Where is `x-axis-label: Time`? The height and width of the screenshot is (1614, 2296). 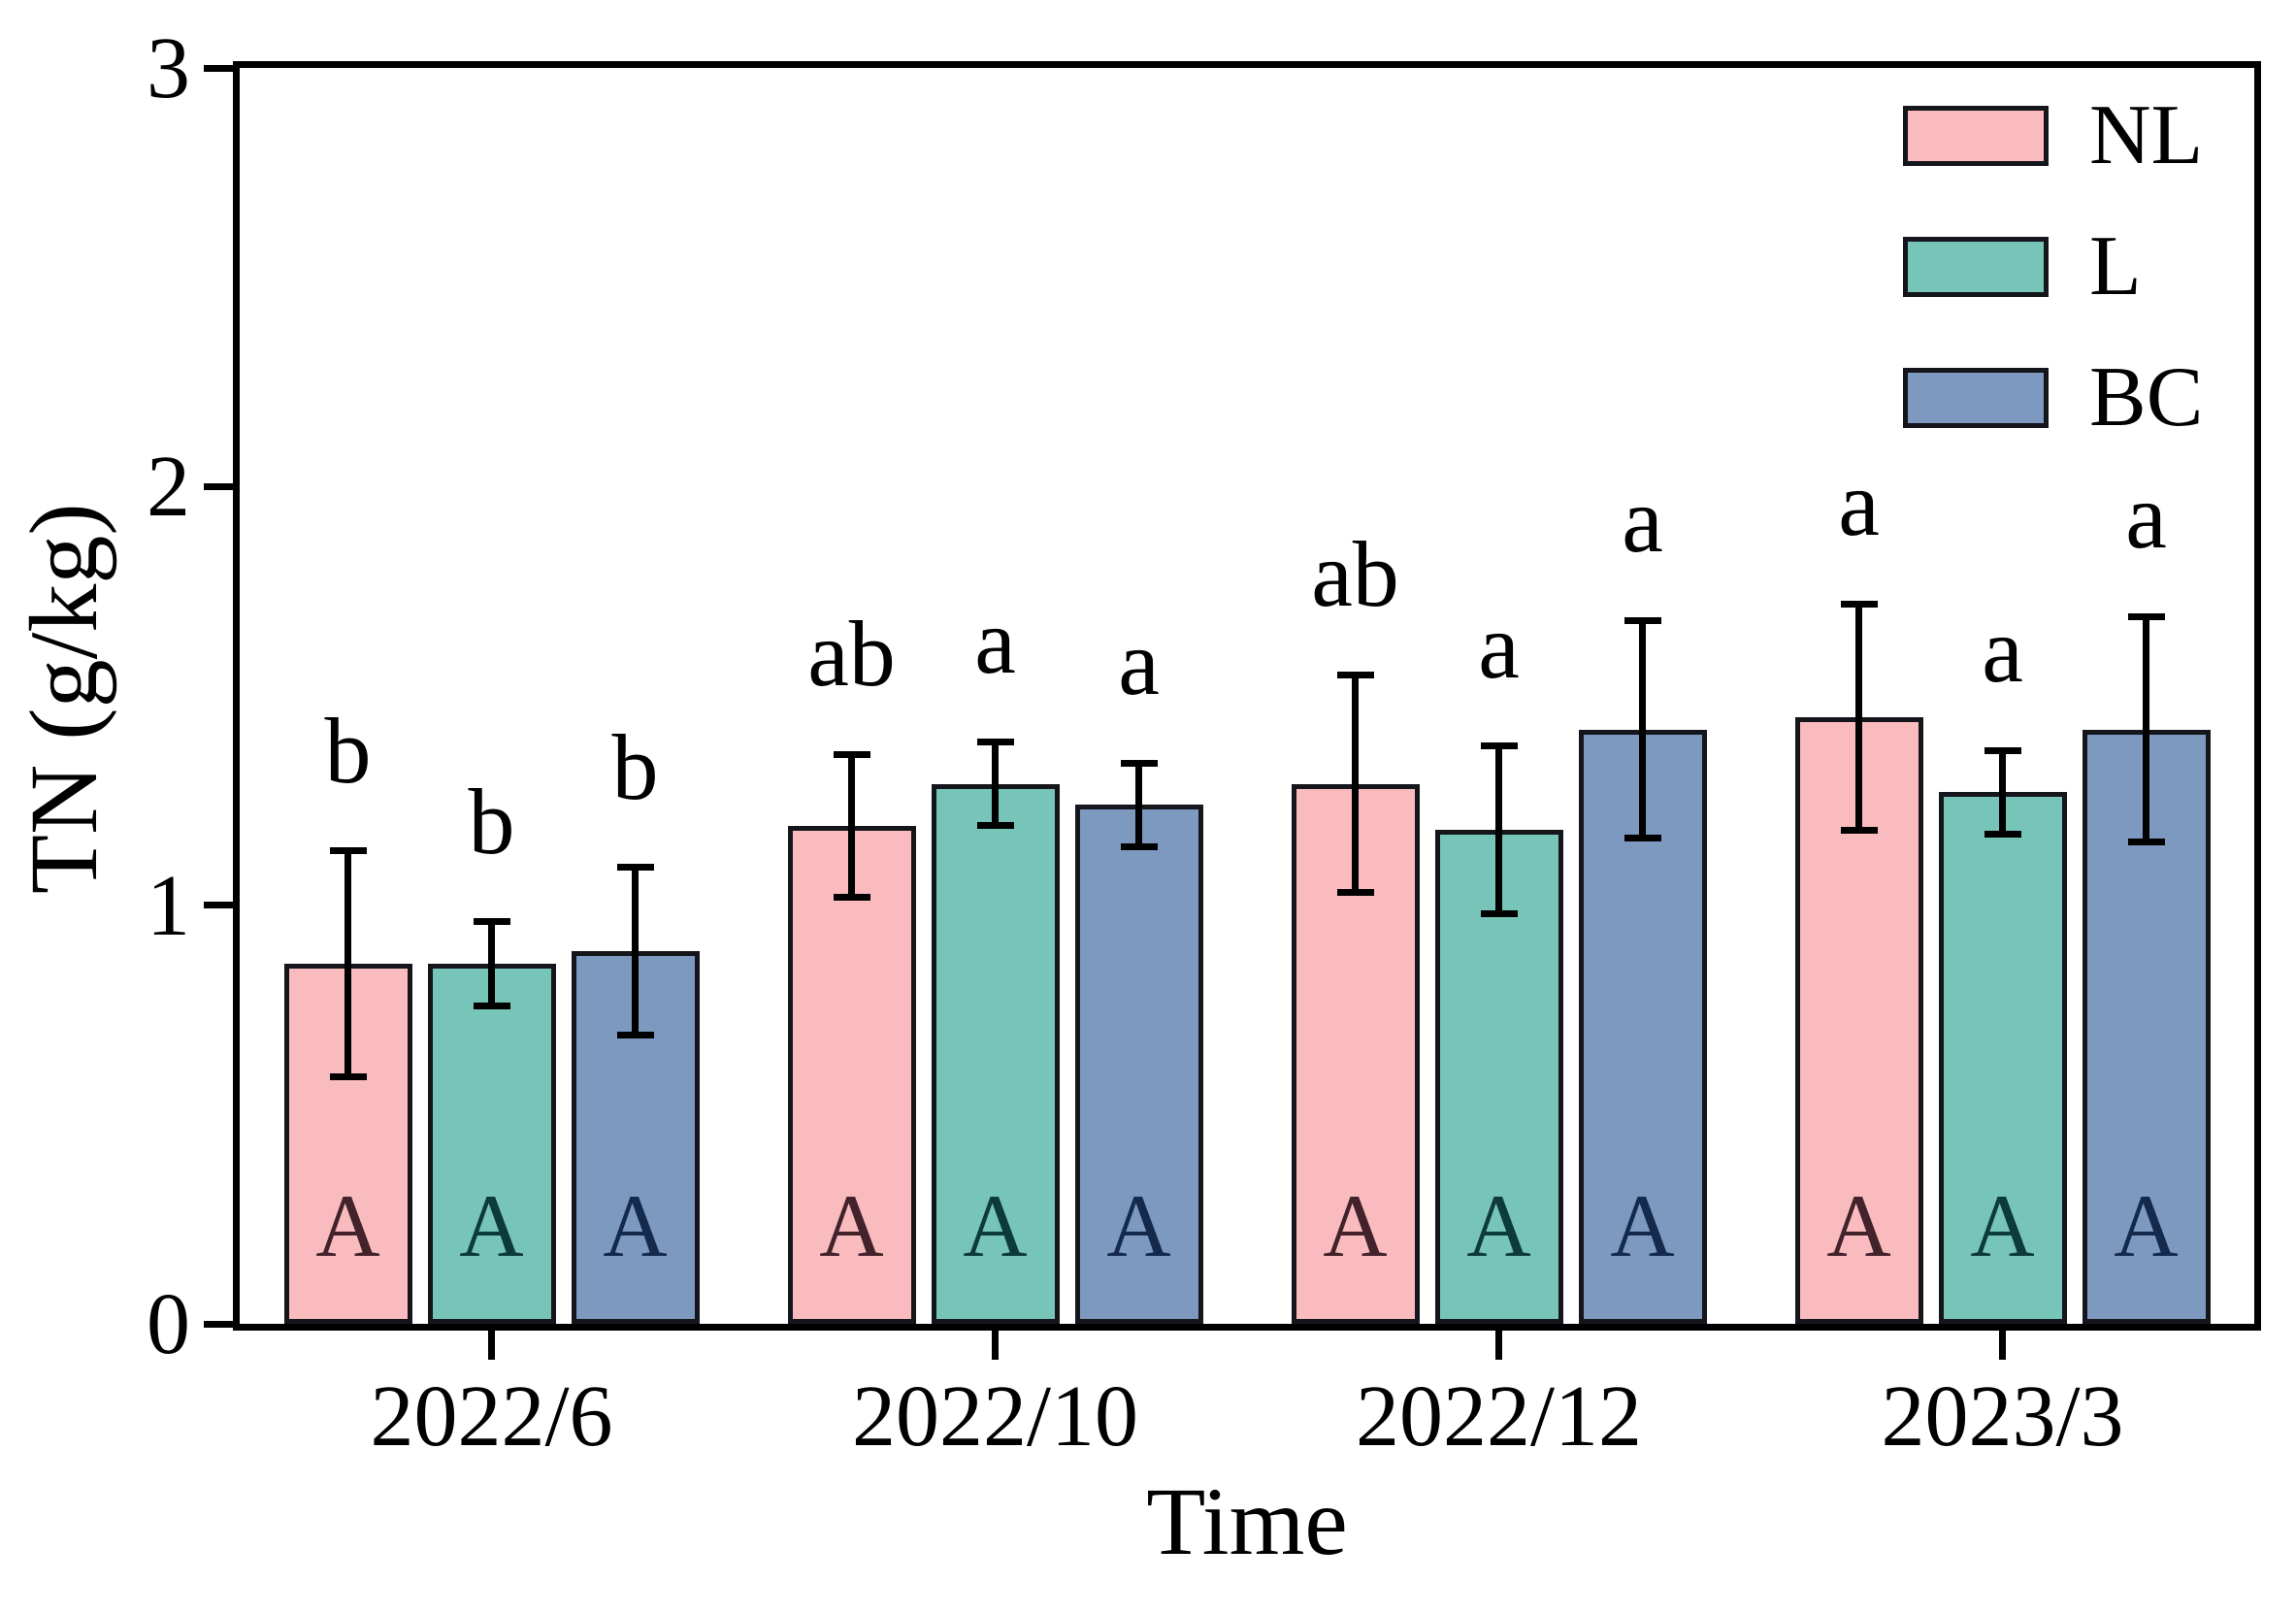
x-axis-label: Time is located at coordinates (1247, 1521).